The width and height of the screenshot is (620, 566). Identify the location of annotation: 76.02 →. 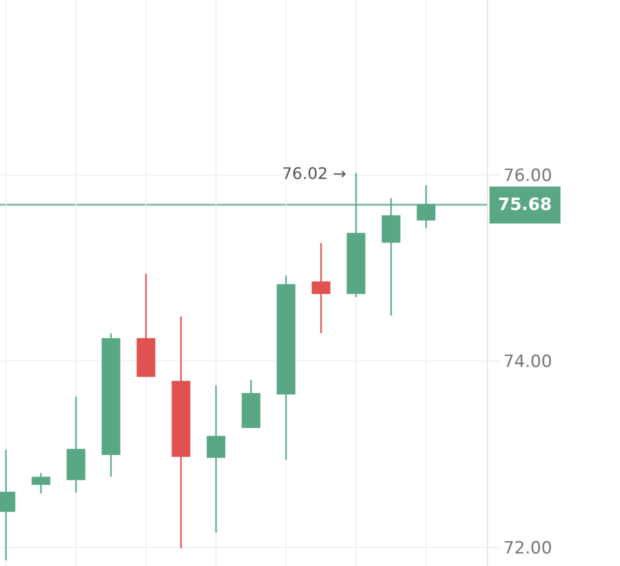
(314, 173).